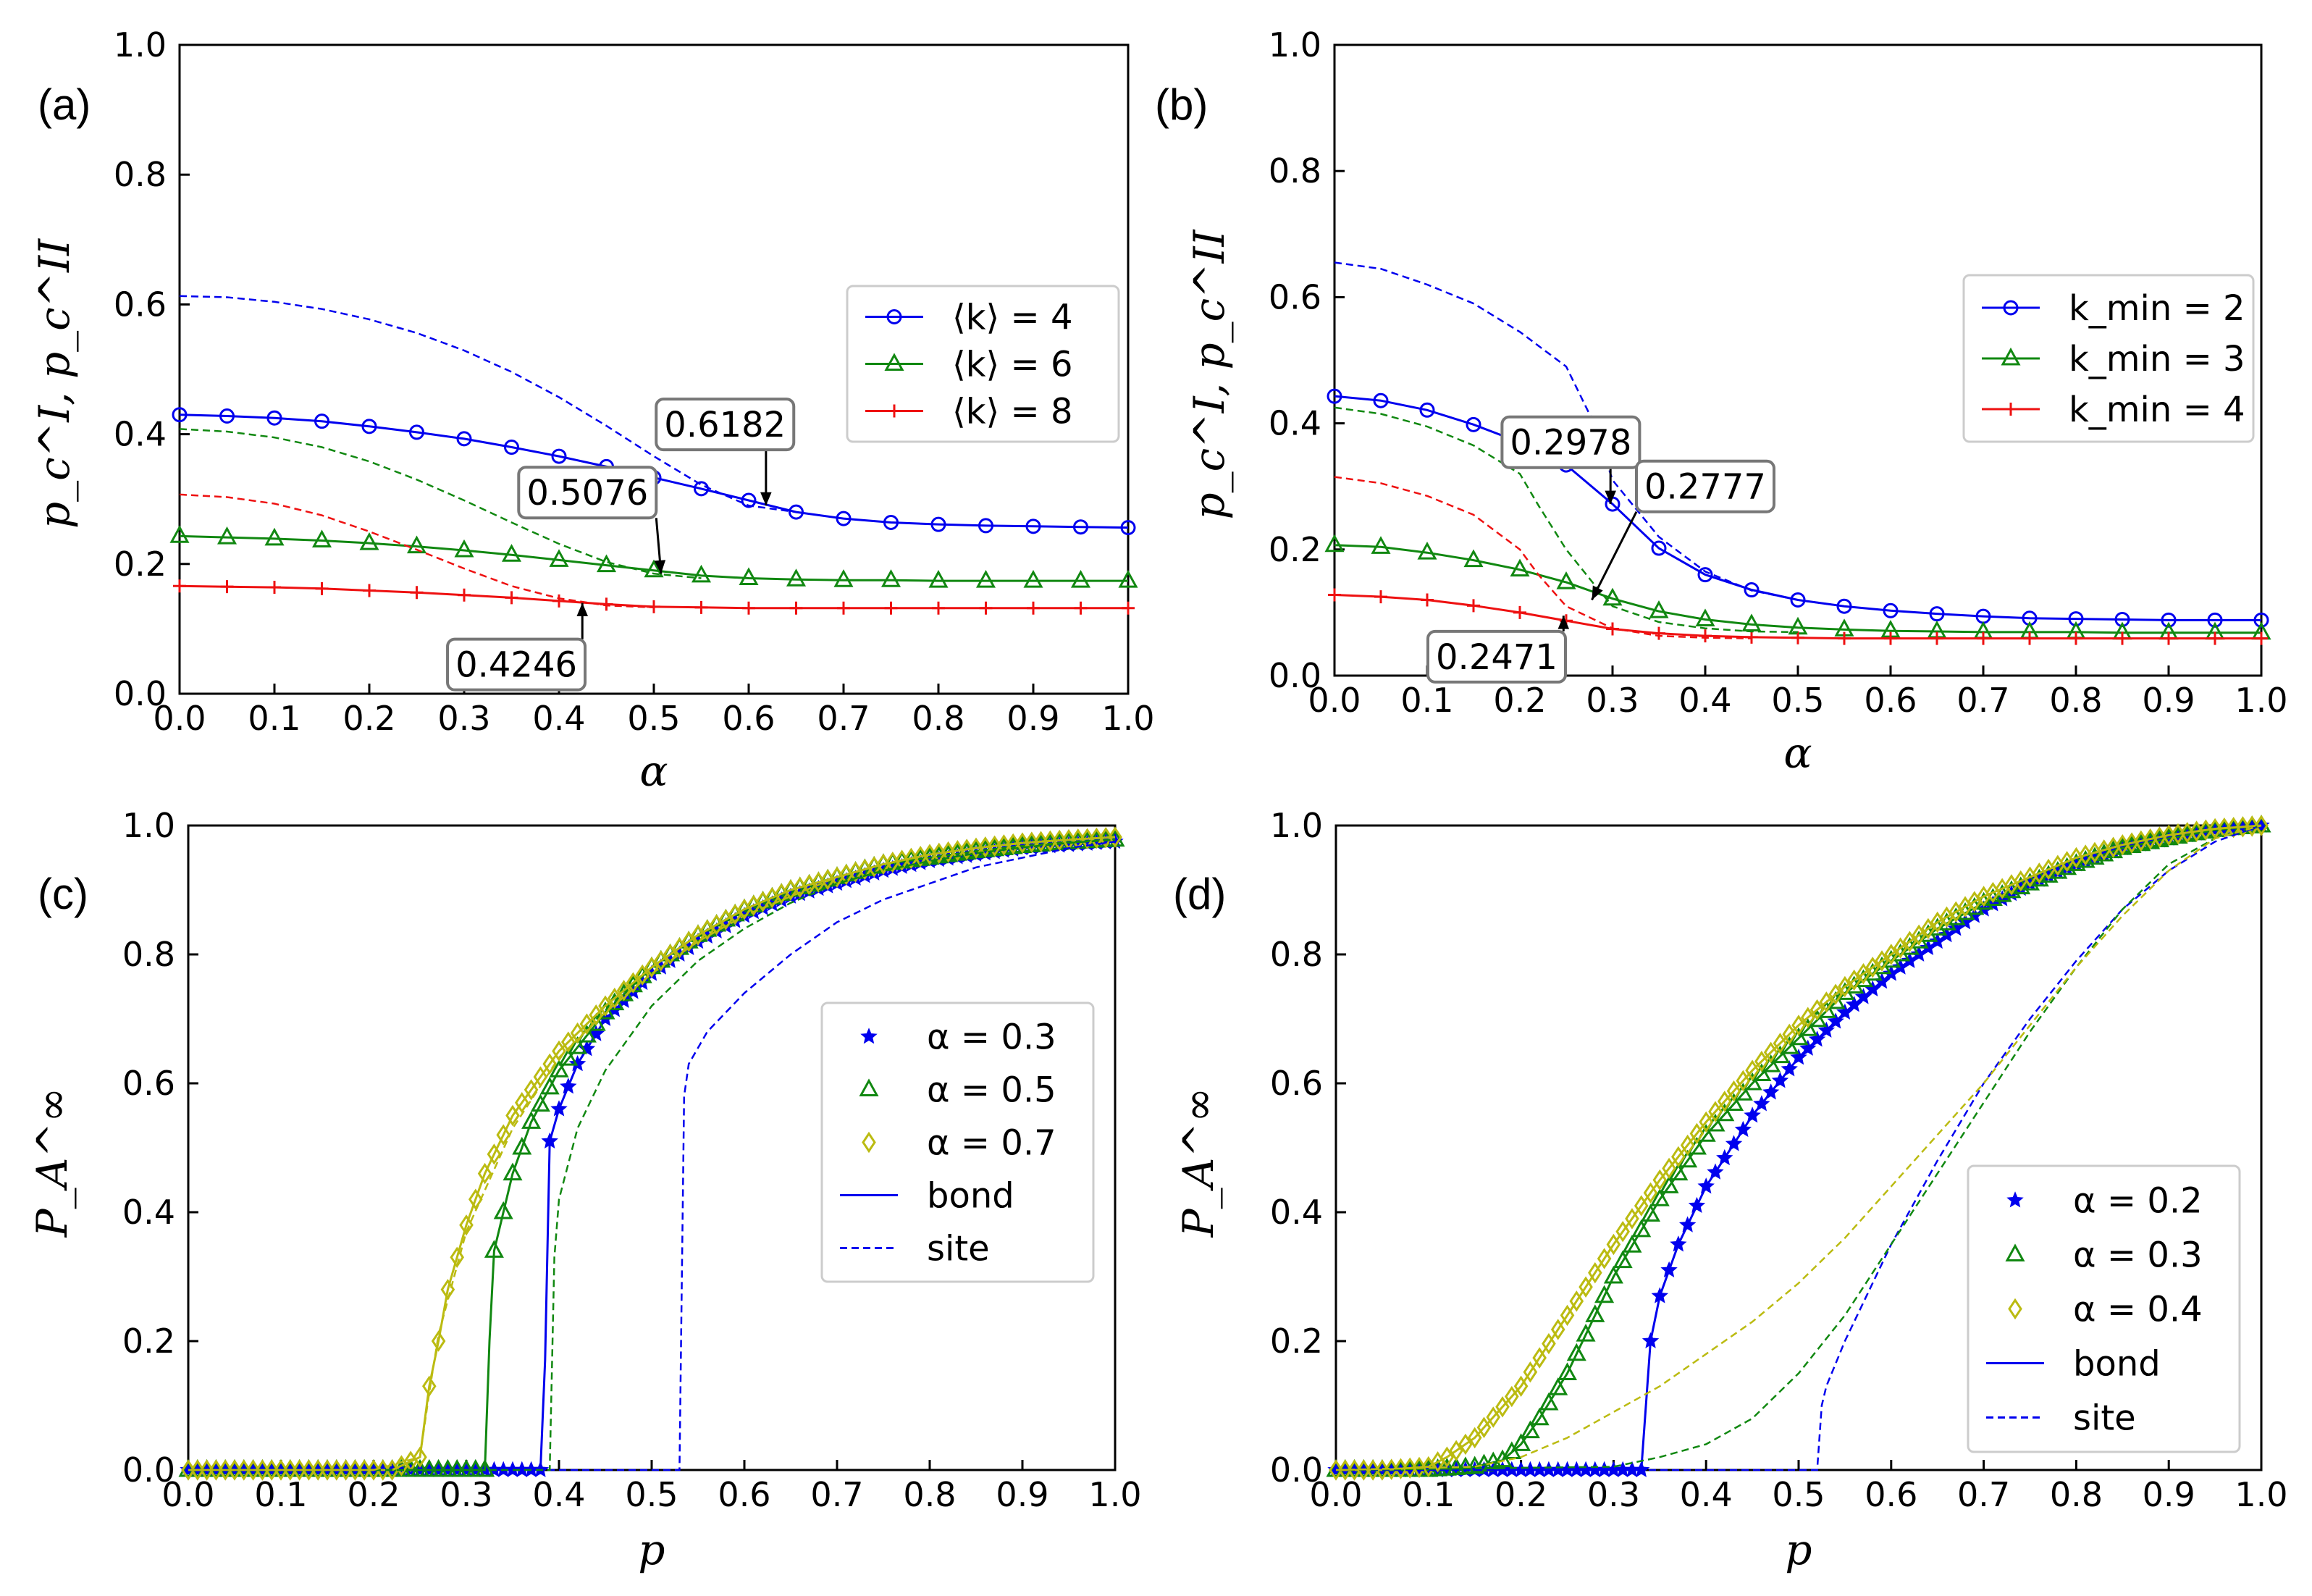 This screenshot has width=2312, height=1596. I want to click on y-tick-label: 0.8, so click(148, 955).